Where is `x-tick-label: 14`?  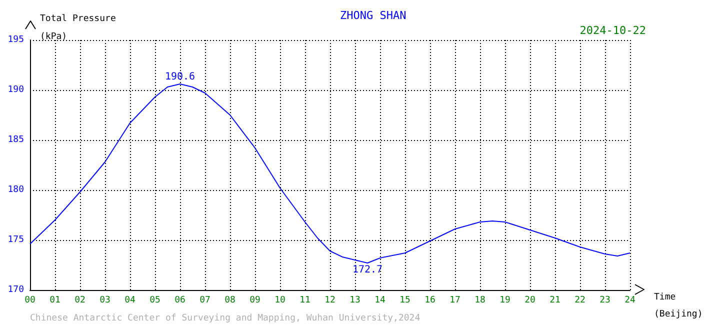 x-tick-label: 14 is located at coordinates (380, 301).